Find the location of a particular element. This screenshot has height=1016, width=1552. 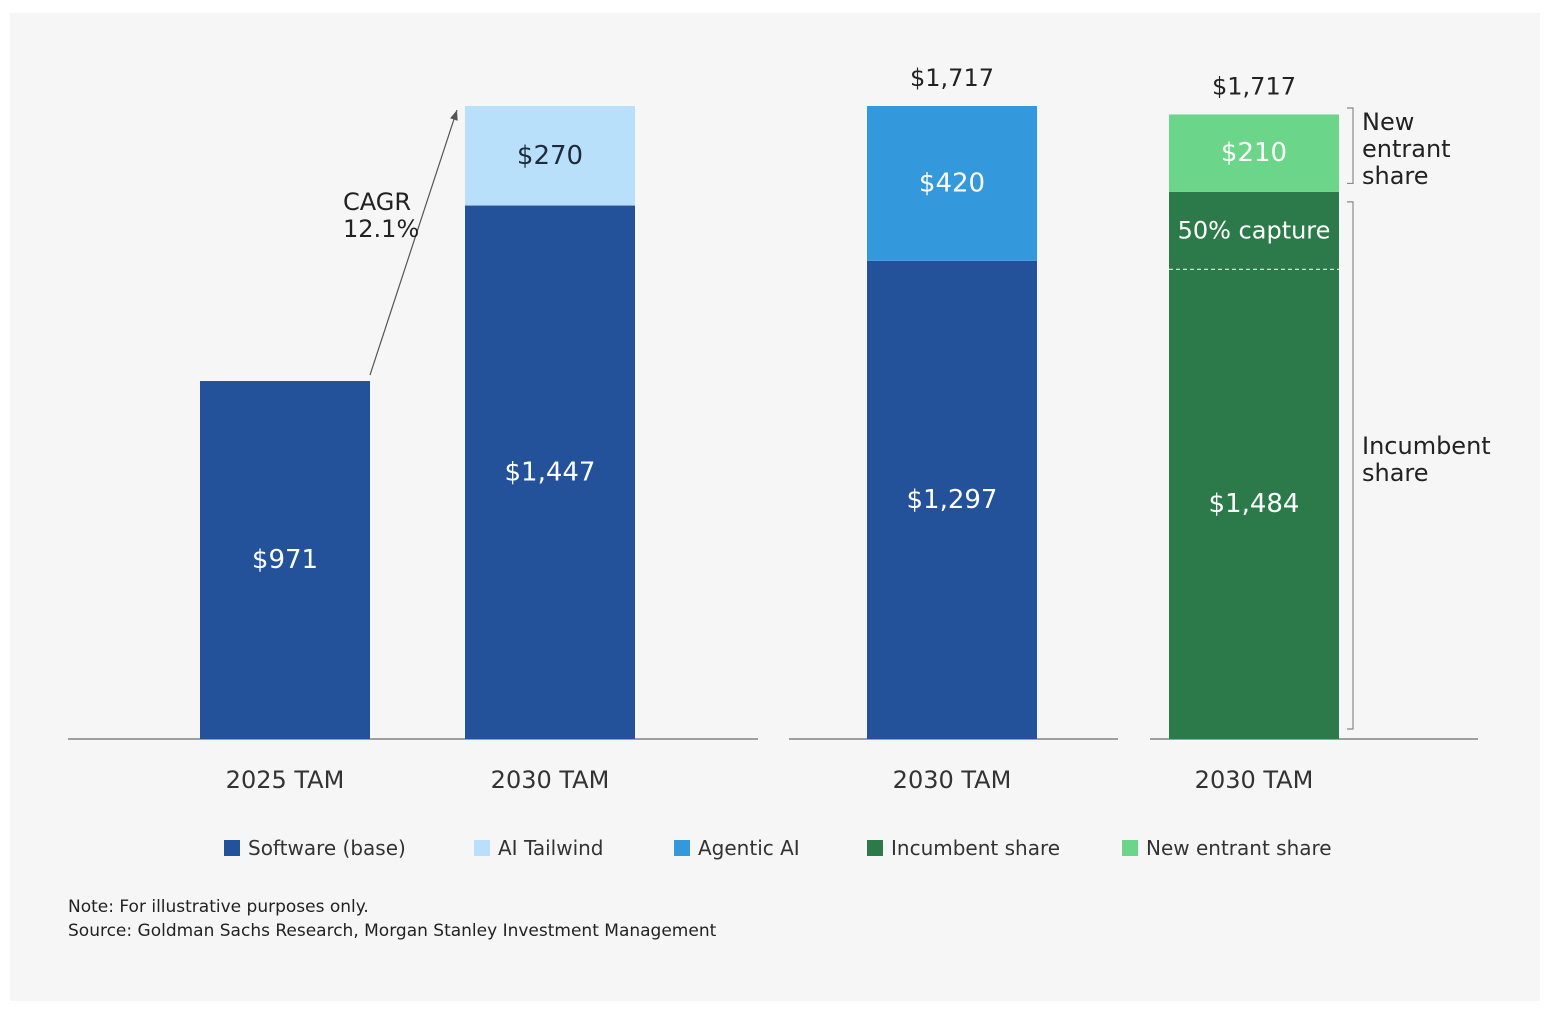

legend-swatch-new-entrant-share is located at coordinates (1130, 848).